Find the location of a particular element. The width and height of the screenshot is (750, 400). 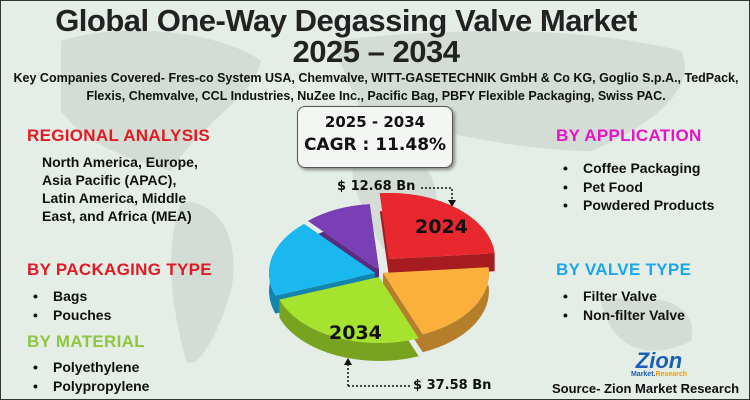

zion-logo: Zion Market.Research is located at coordinates (659, 363).